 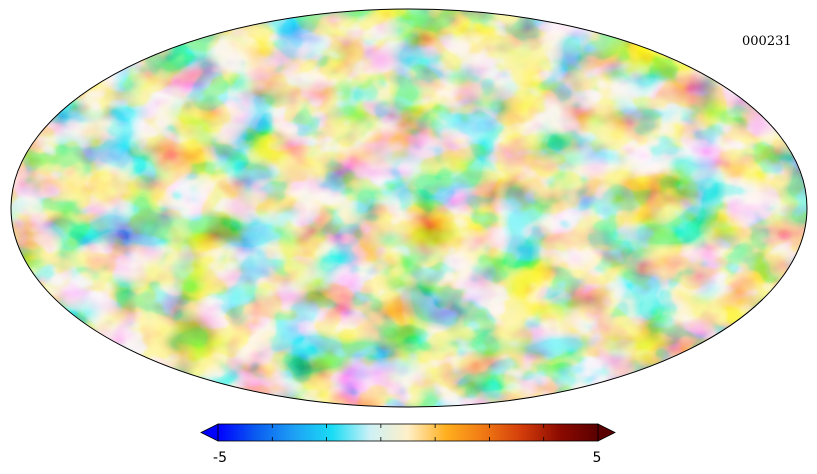 I want to click on colorbar-max-label: 5, so click(x=597, y=458).